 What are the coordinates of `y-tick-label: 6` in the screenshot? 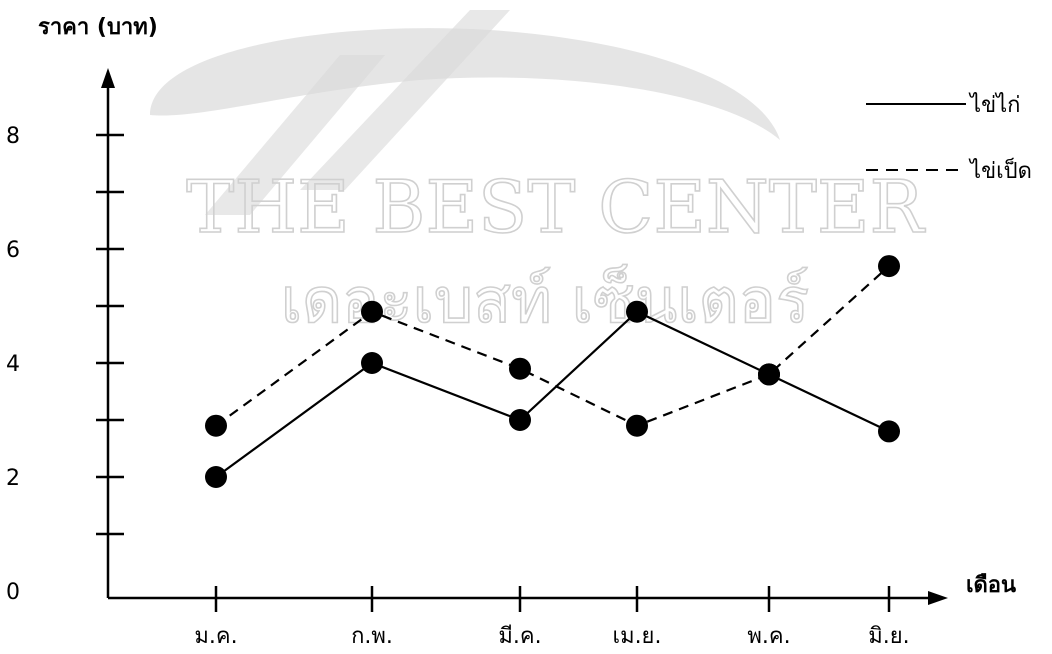 It's located at (13, 250).